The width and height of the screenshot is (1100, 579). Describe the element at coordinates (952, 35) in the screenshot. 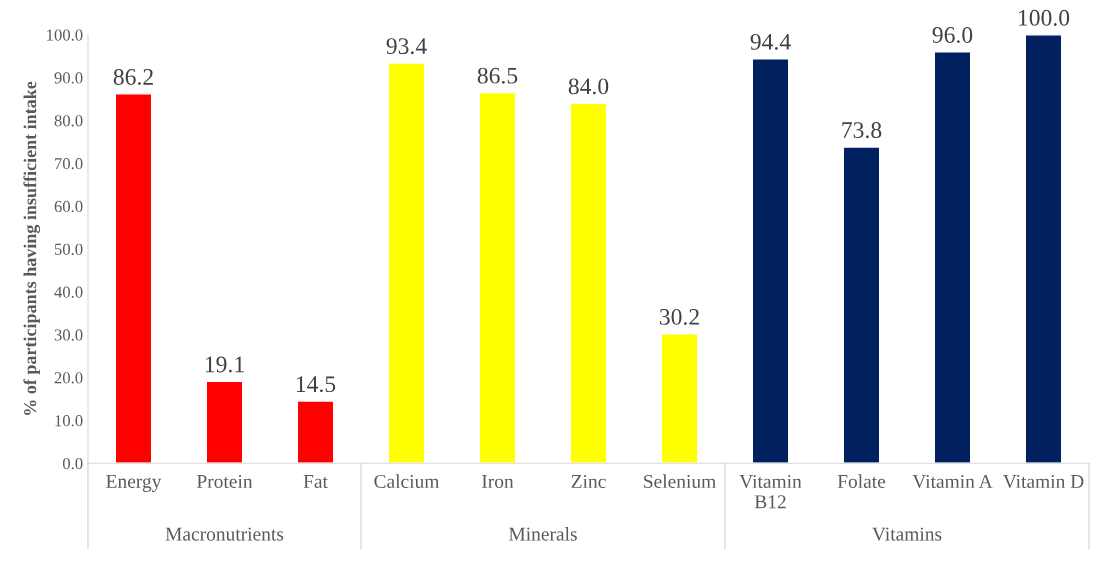

I see `data-label: 96.0` at that location.